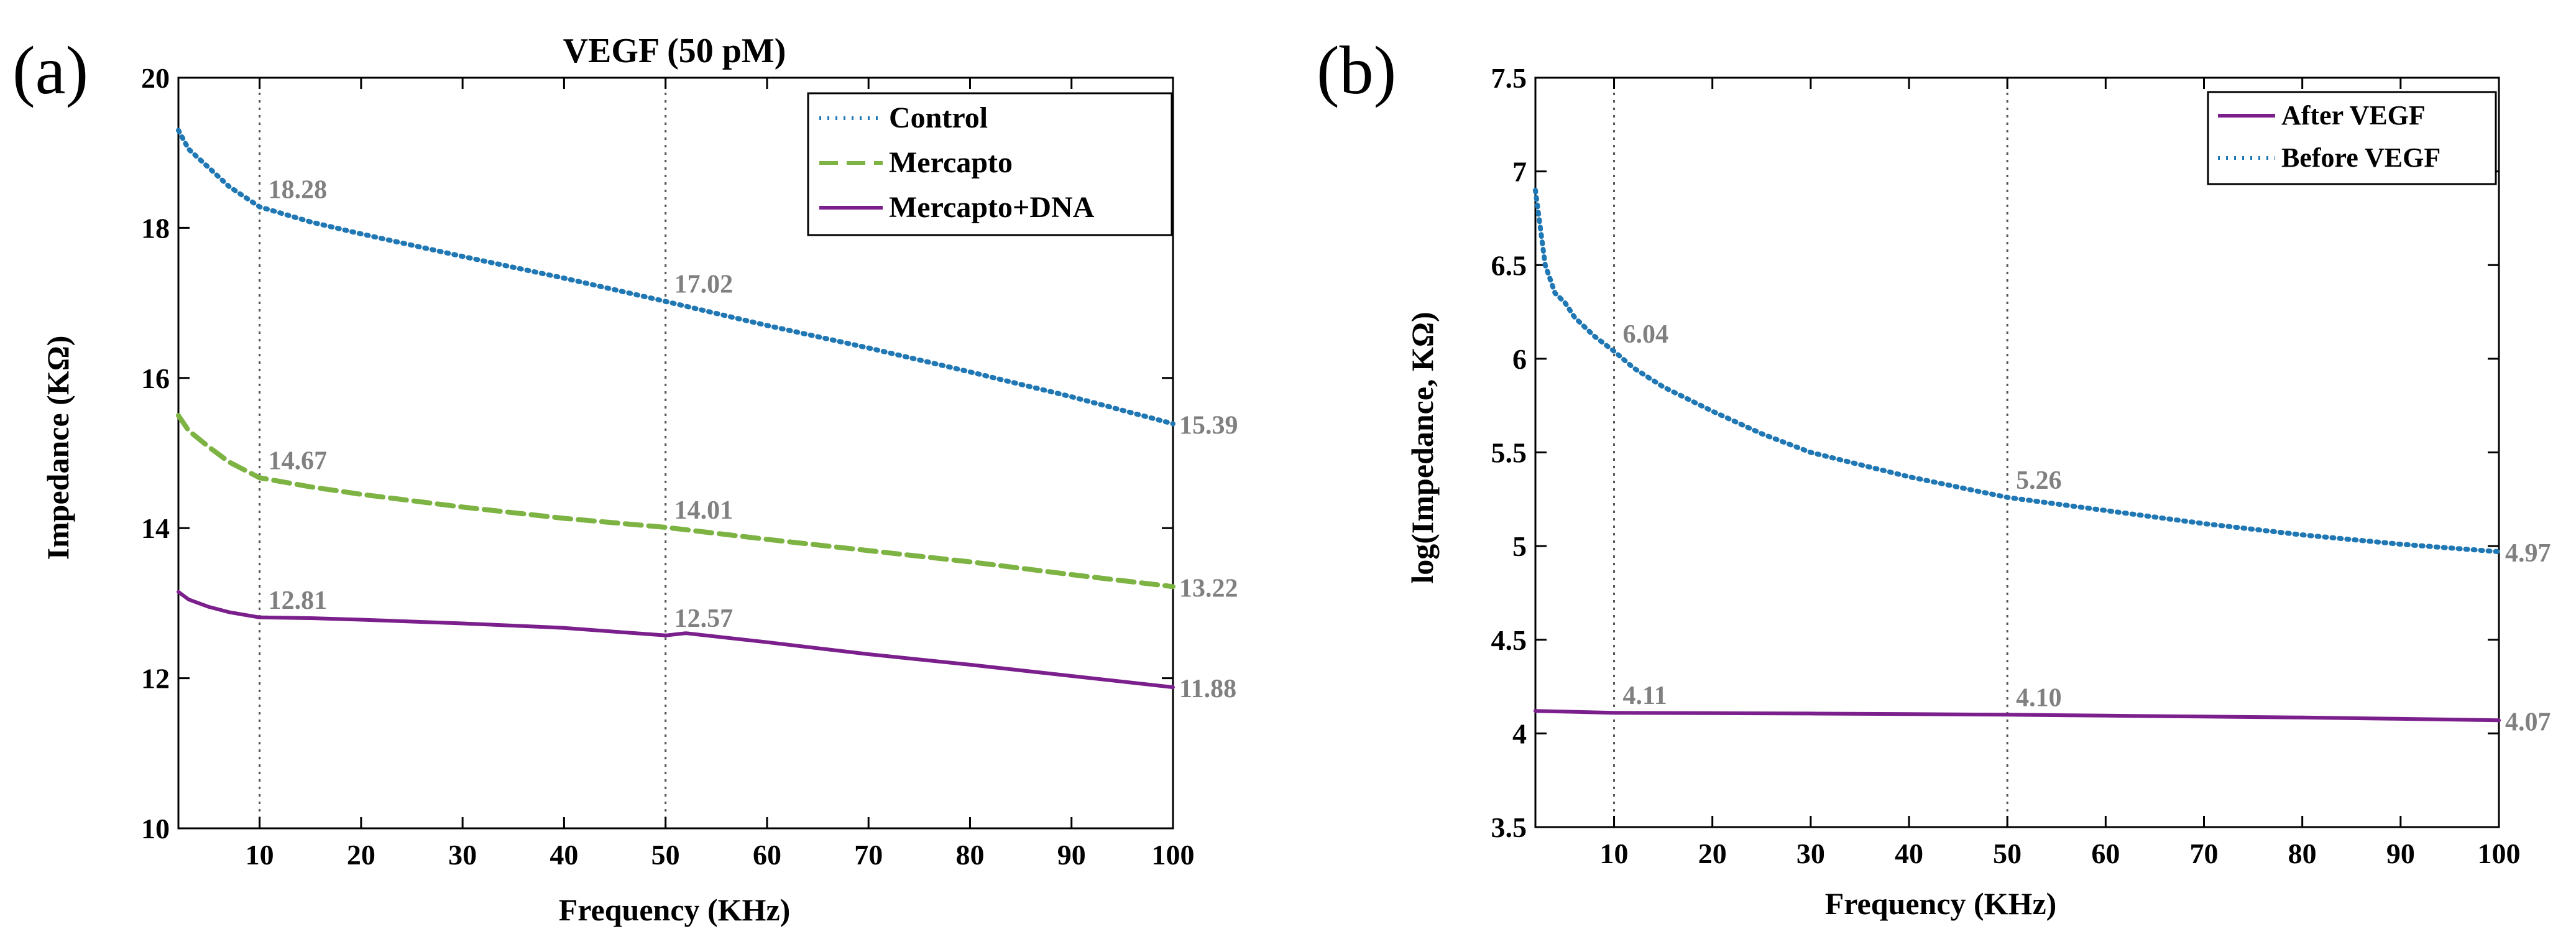 Image resolution: width=2576 pixels, height=944 pixels. What do you see at coordinates (155, 679) in the screenshot?
I see `a-ytick-label: 12` at bounding box center [155, 679].